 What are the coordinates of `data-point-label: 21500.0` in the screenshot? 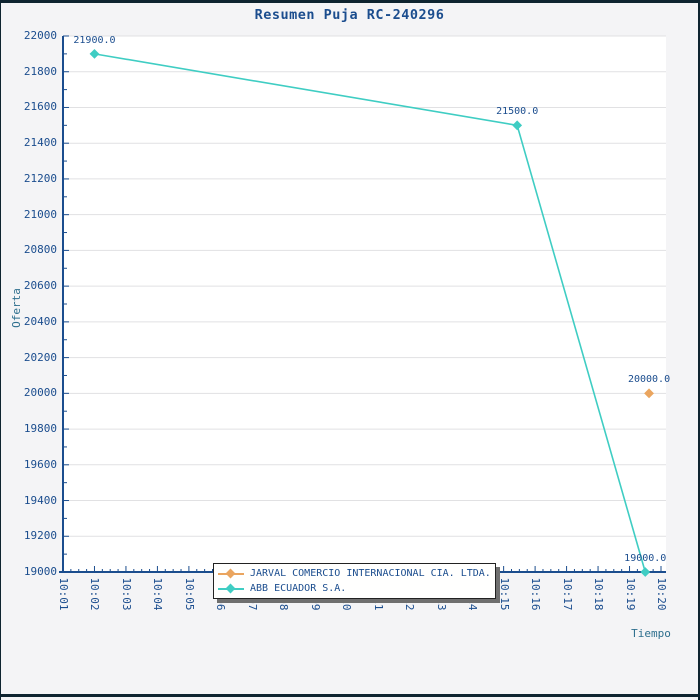 It's located at (517, 112).